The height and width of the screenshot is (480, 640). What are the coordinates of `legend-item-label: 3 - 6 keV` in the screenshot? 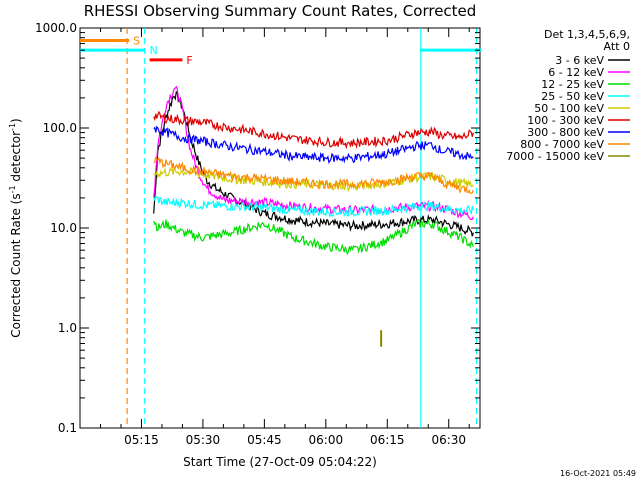 It's located at (579, 60).